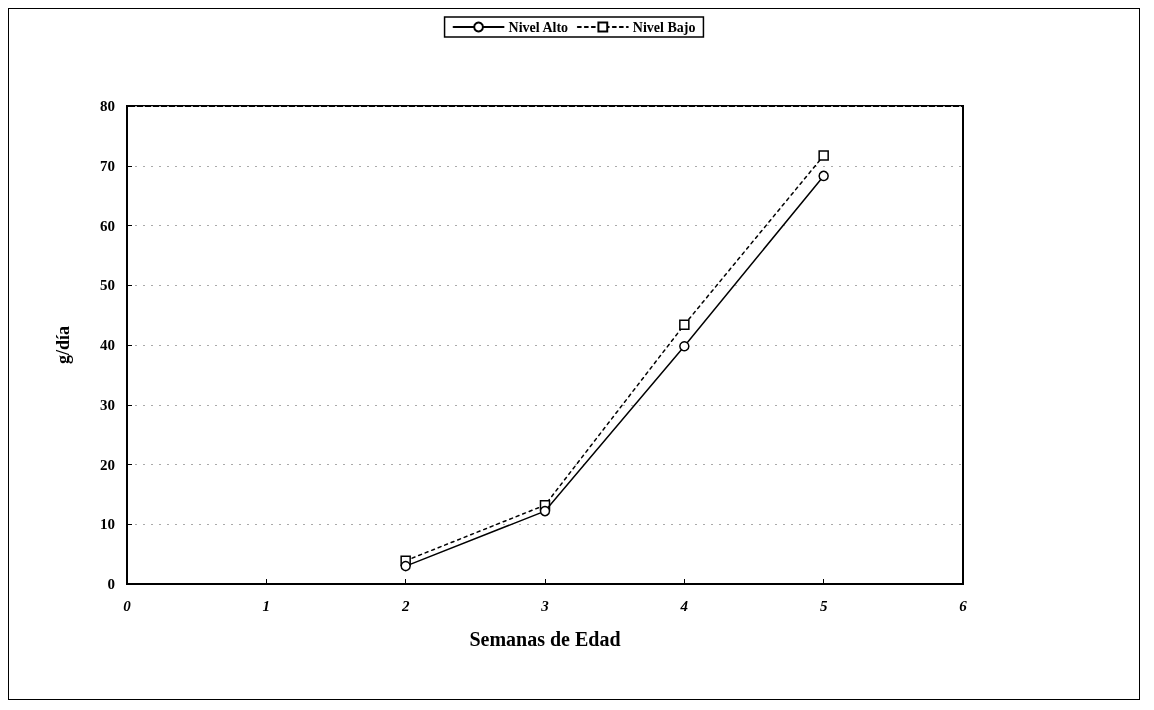 This screenshot has height=710, width=1154. What do you see at coordinates (63, 345) in the screenshot?
I see `y-axis-title: g/día` at bounding box center [63, 345].